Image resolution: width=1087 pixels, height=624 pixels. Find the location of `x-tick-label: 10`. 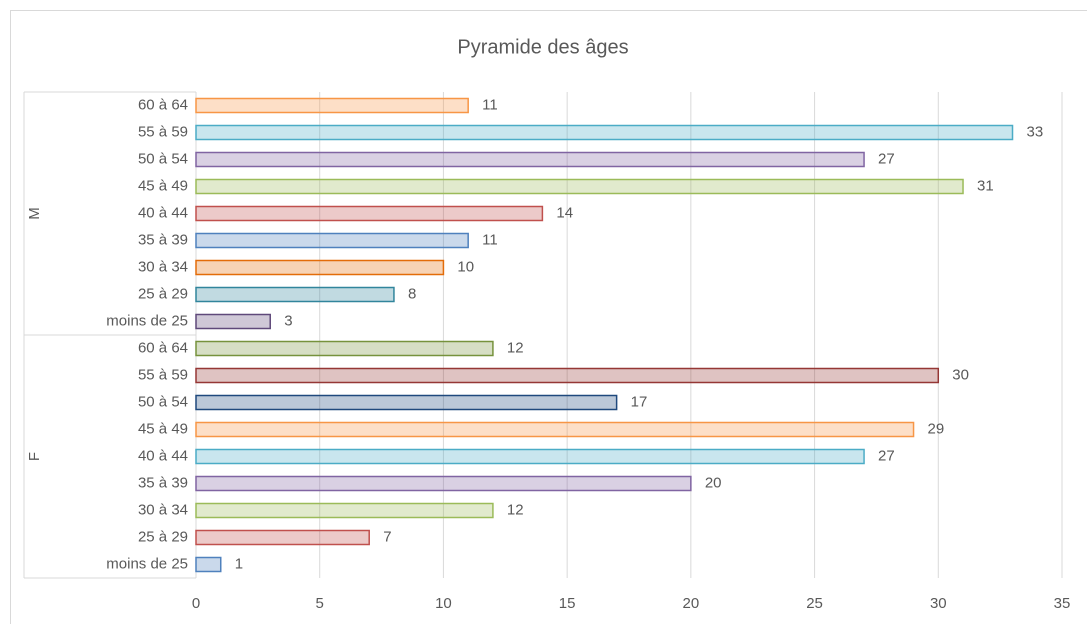

x-tick-label: 10 is located at coordinates (443, 603).